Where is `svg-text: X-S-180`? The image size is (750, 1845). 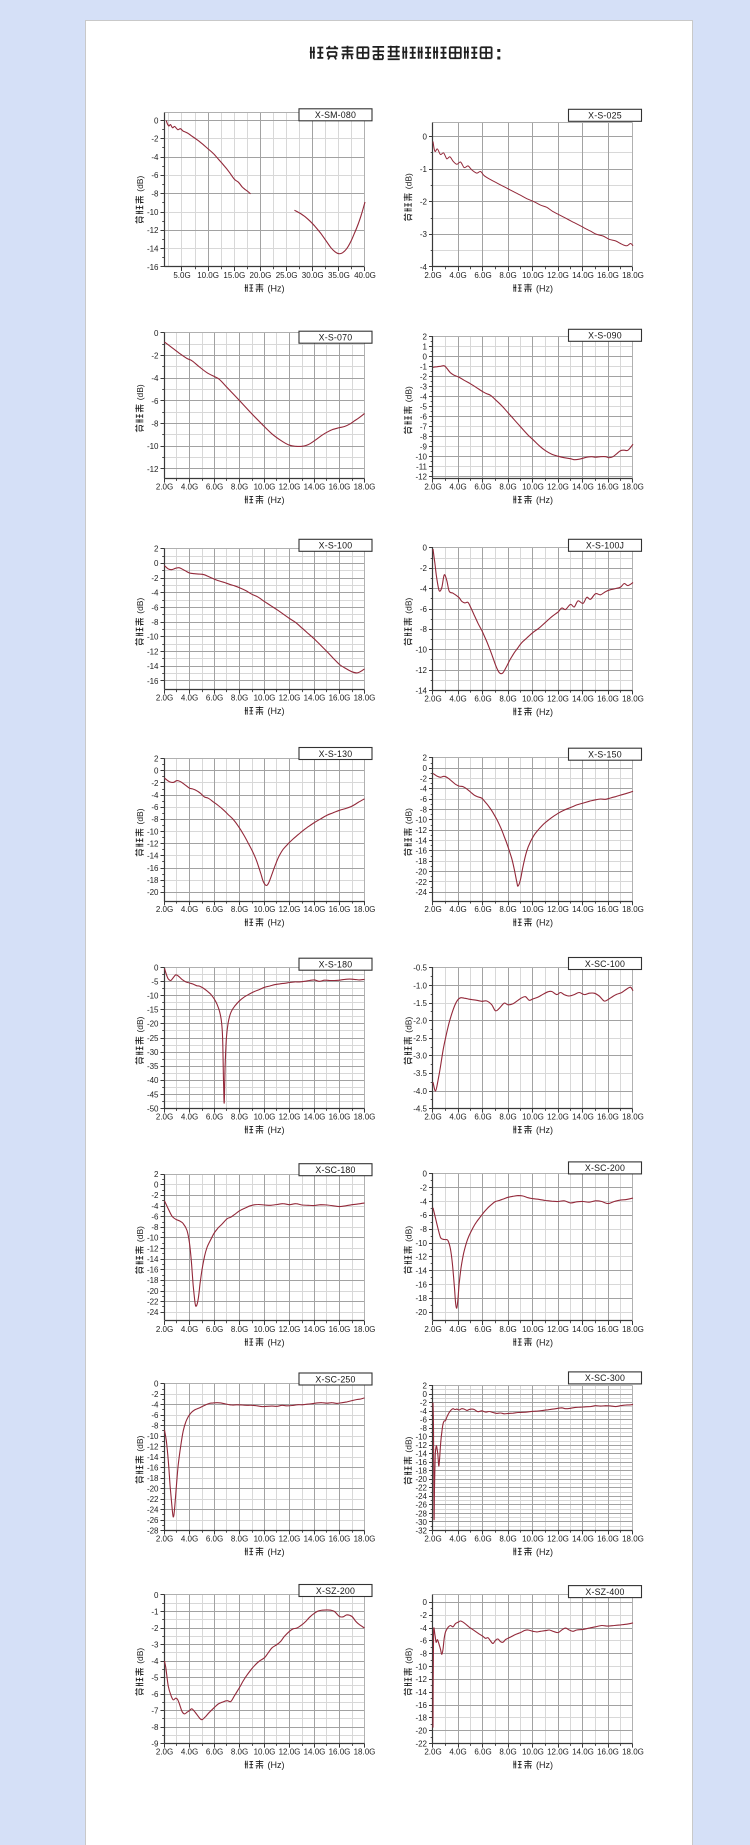
svg-text: X-S-180 is located at coordinates (336, 965).